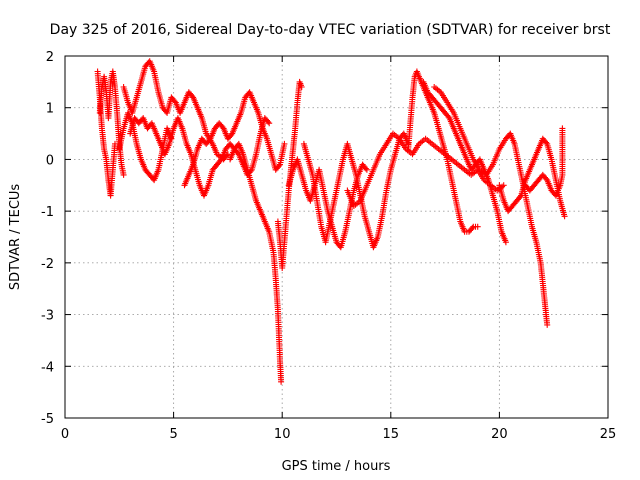 This screenshot has height=480, width=640. I want to click on y-tick-label: -4, so click(47, 367).